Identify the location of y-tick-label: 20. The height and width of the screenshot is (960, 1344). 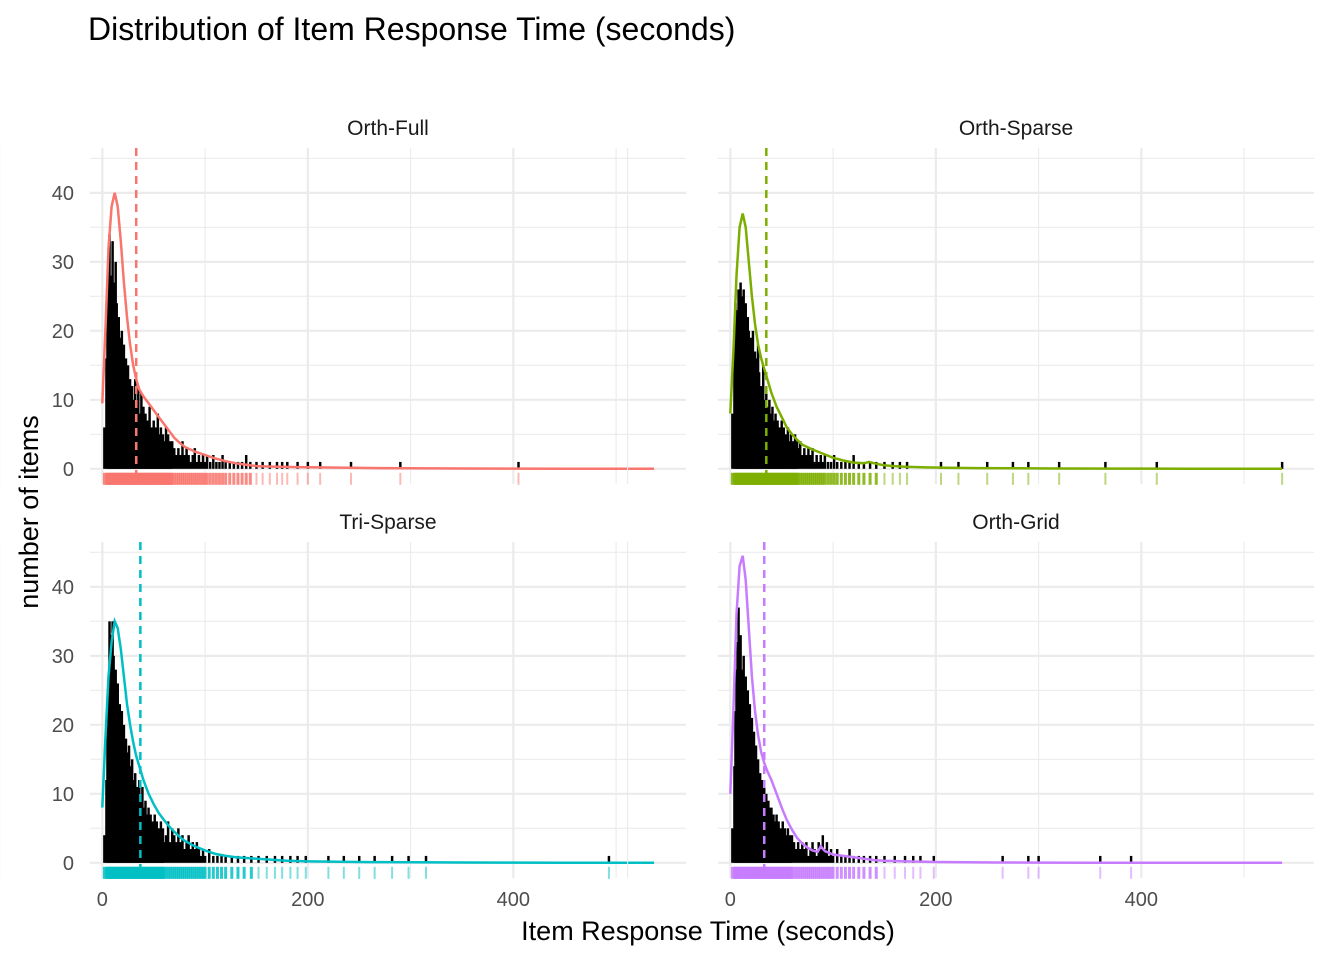
(63, 332).